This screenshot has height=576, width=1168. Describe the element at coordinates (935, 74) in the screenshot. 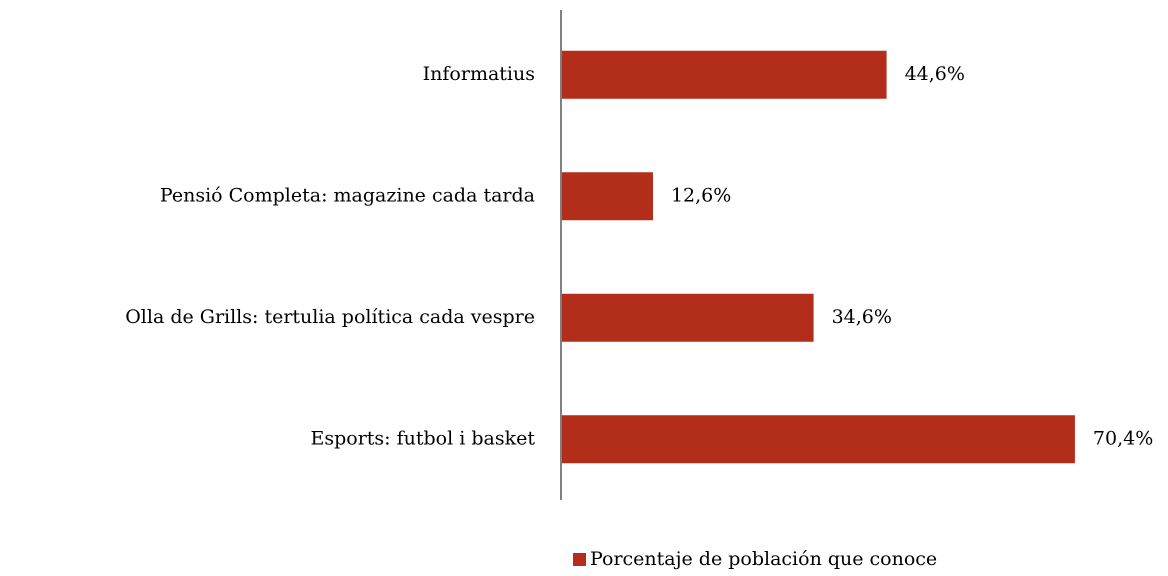

I see `value-label: 44,6%` at that location.